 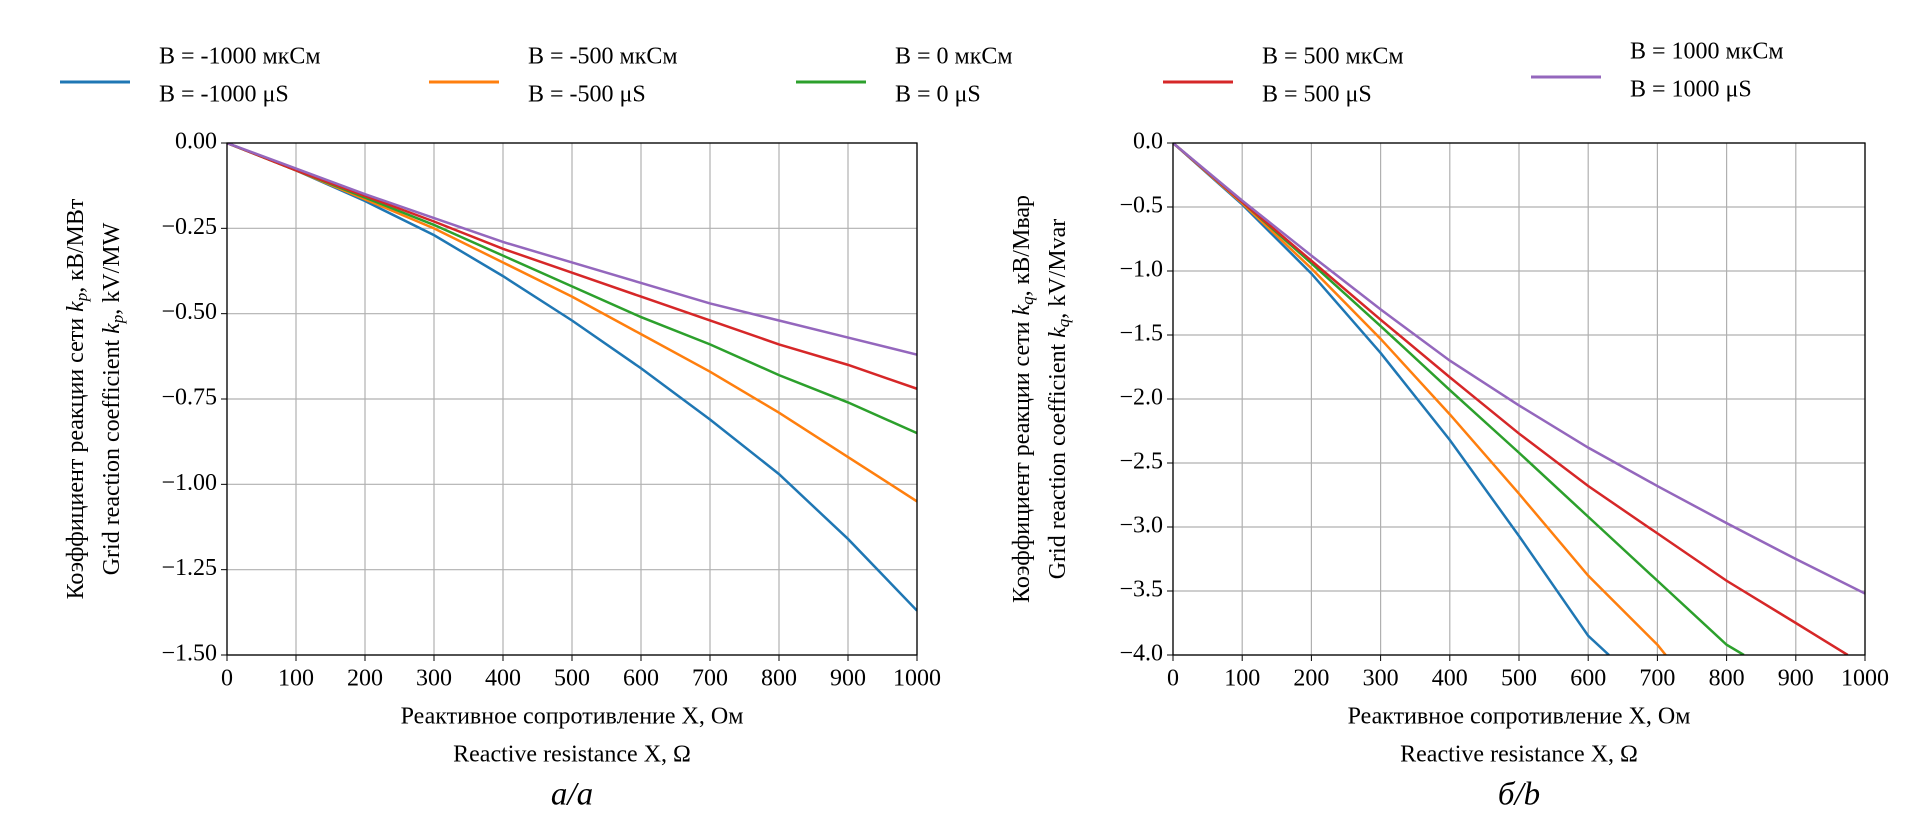 I want to click on y-axis-label: Коэффициент реакции сети kp, кВ/МВт, so click(x=77, y=398).